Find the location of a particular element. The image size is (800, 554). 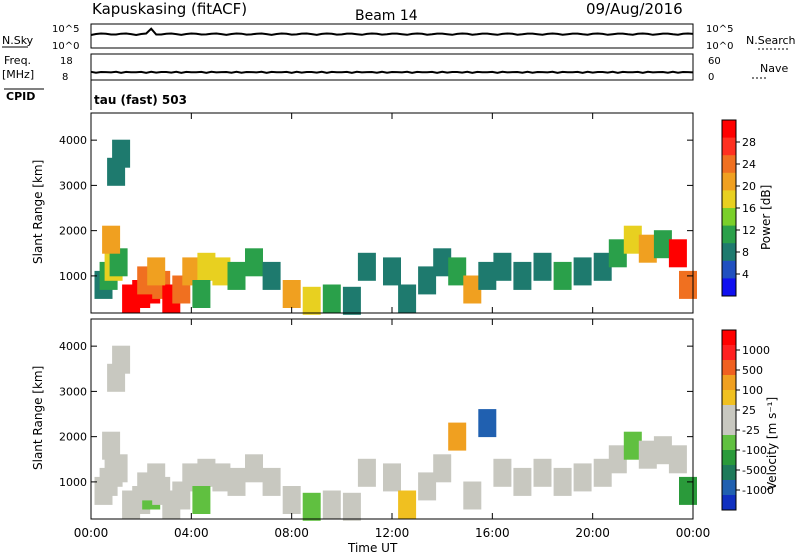

colorbar-tick-label: 500 is located at coordinates (752, 370).